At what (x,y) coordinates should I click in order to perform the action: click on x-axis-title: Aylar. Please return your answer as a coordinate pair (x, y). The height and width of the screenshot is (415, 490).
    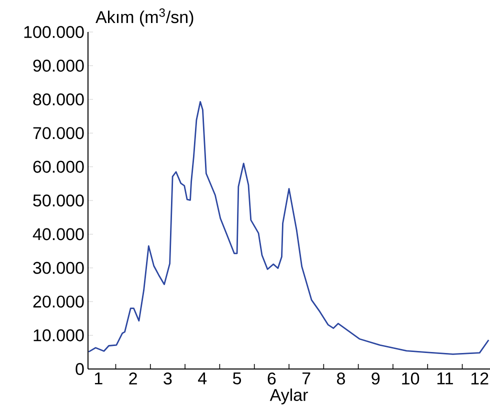
    Looking at the image, I should click on (289, 396).